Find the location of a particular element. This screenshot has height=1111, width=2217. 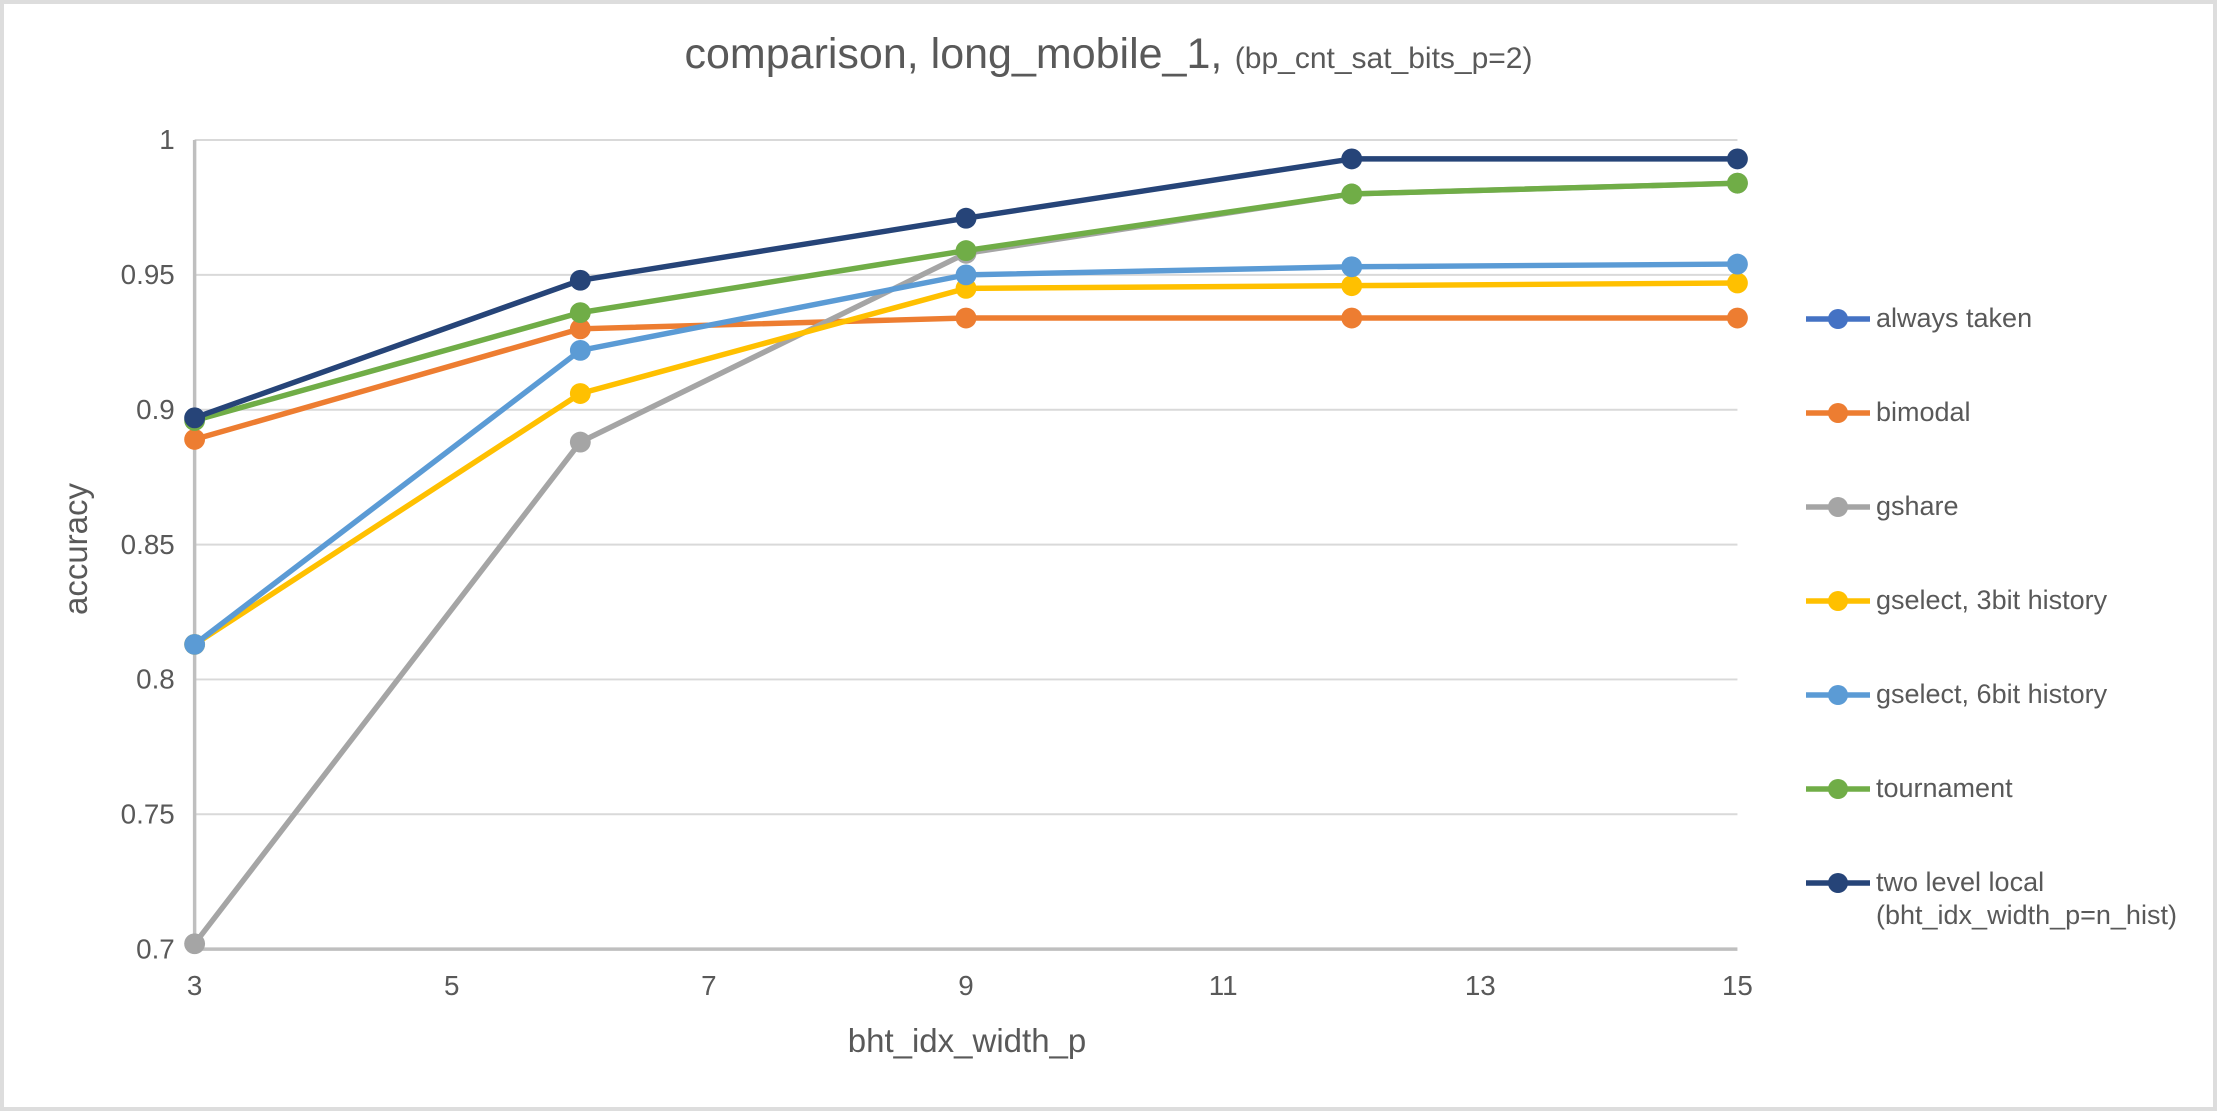

chart-title-suffix: (bp_cnt_sat_bits_p=2) is located at coordinates (1383, 58).